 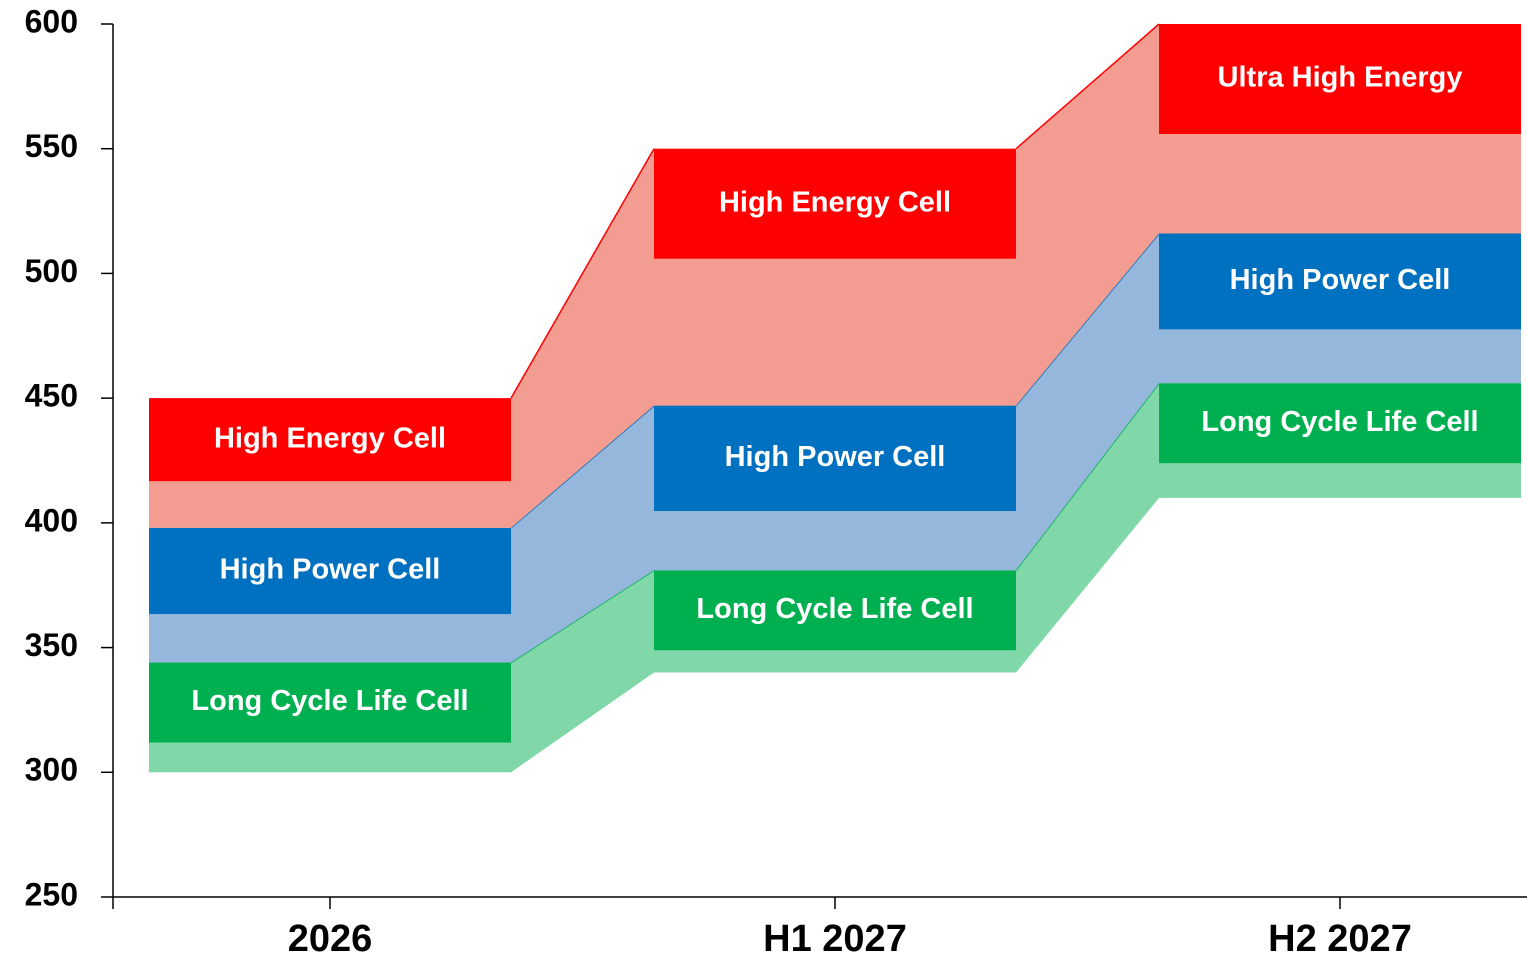 I want to click on x-tick-label: H1 2027, so click(x=835, y=938).